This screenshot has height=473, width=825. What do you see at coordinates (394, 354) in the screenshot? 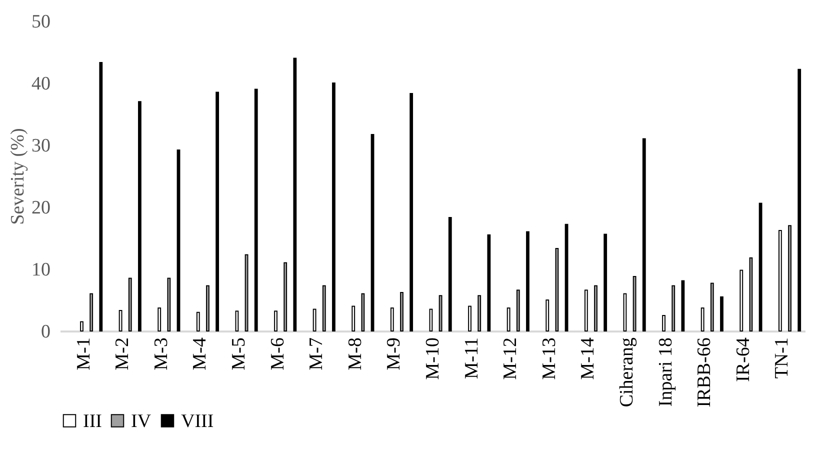
I see `x-tick-label: M-9` at bounding box center [394, 354].